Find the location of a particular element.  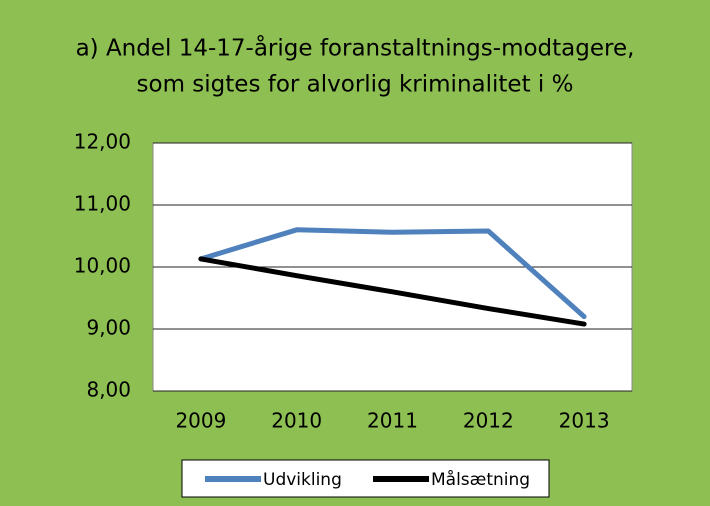

x-tick-label: 2010 is located at coordinates (296, 421).